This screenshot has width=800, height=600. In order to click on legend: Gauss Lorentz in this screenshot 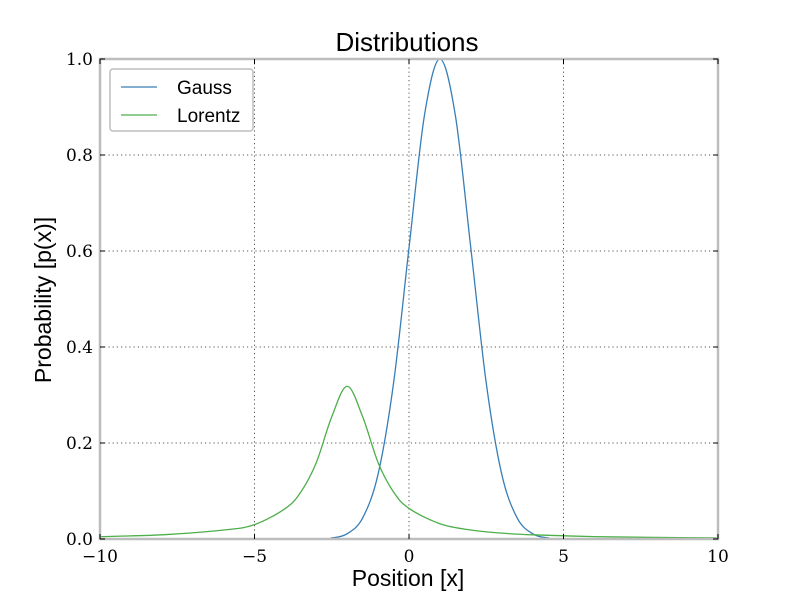, I will do `click(181, 100)`.